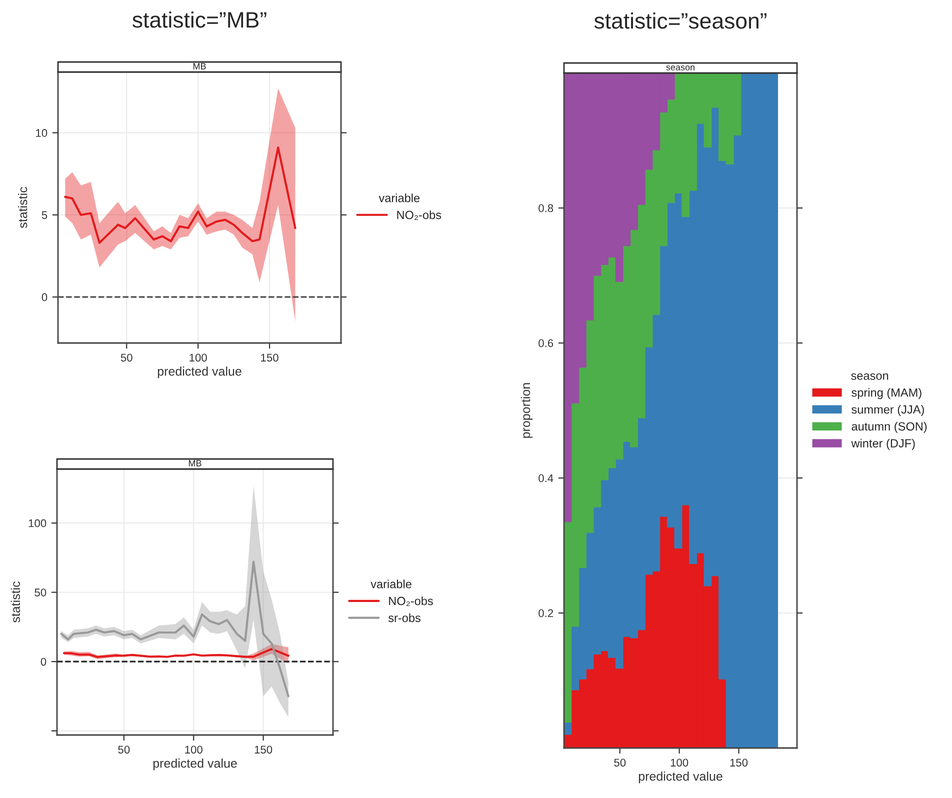  Describe the element at coordinates (404, 617) in the screenshot. I see `legend-label: sr-obs` at that location.